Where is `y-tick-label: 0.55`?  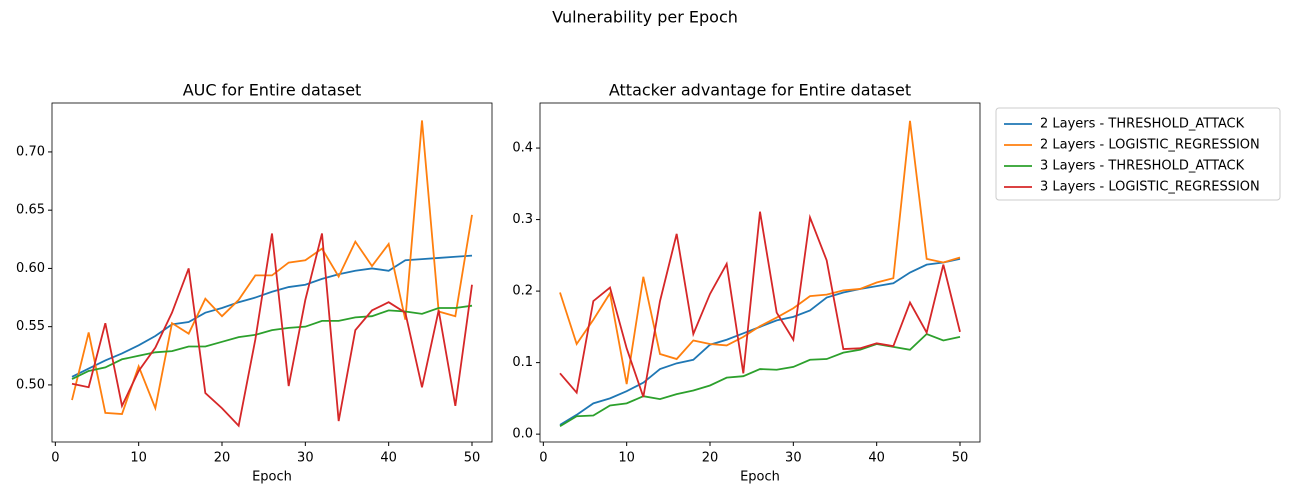
y-tick-label: 0.55 is located at coordinates (30, 326).